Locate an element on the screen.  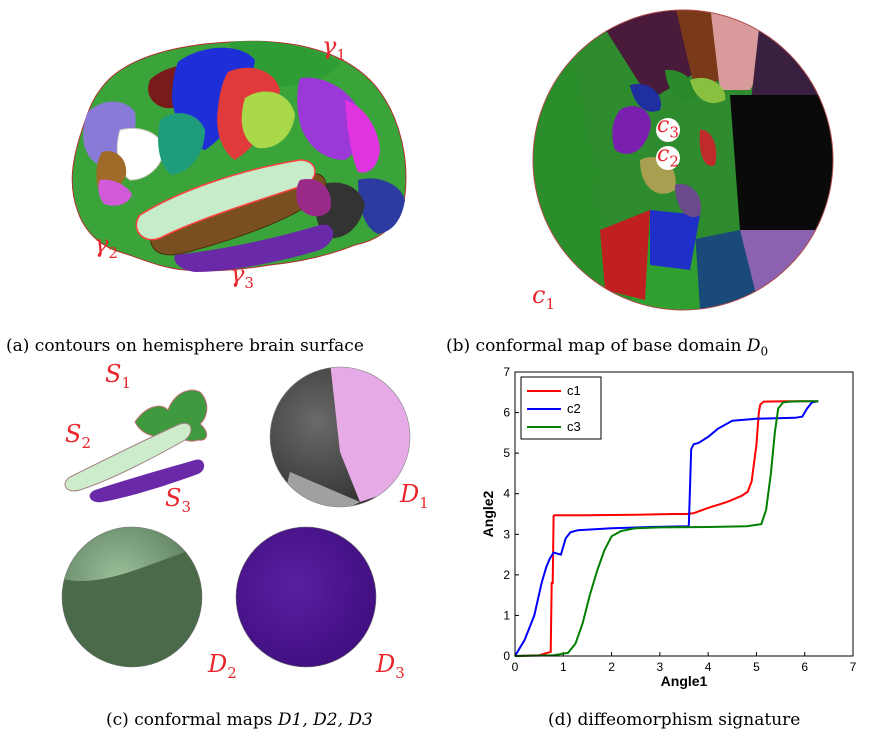
x-tick-label: 6 is located at coordinates (804, 667).